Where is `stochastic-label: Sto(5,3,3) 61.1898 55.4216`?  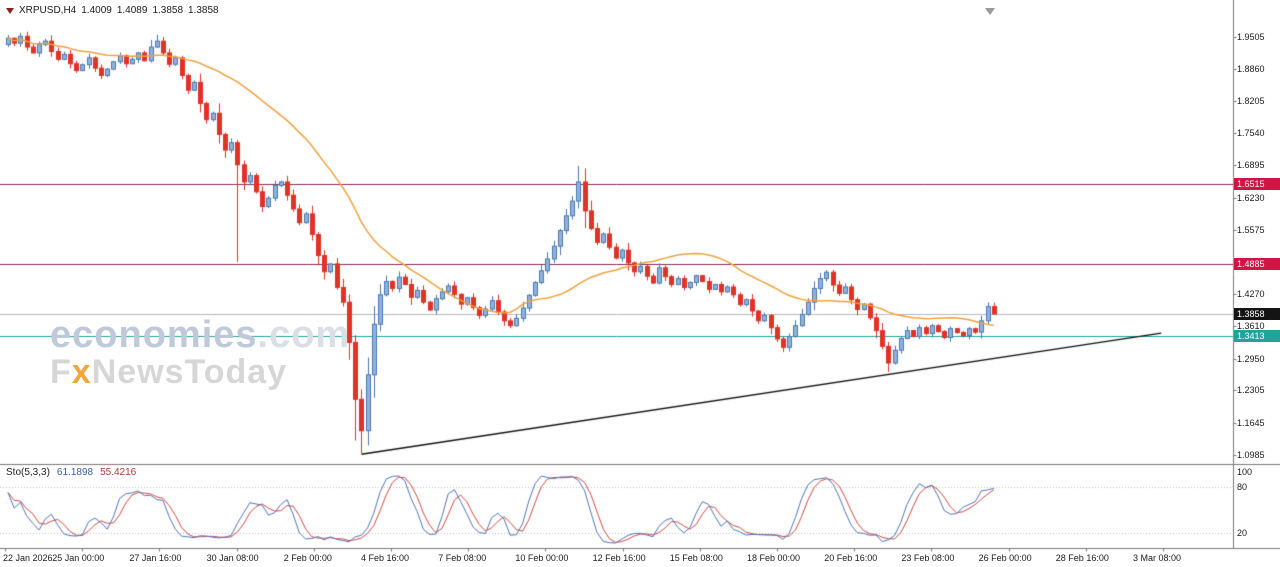 stochastic-label: Sto(5,3,3) 61.1898 55.4216 is located at coordinates (71, 472).